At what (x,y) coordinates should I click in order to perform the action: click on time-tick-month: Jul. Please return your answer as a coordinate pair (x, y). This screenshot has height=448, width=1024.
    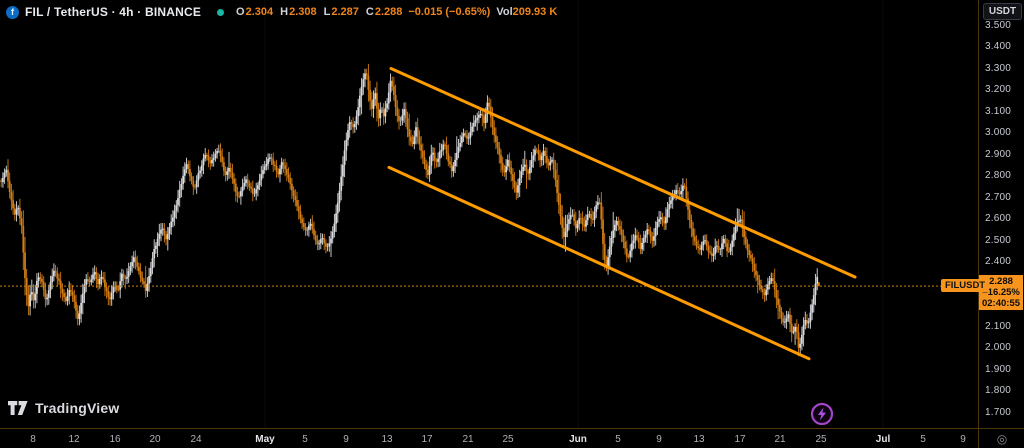
    Looking at the image, I should click on (883, 439).